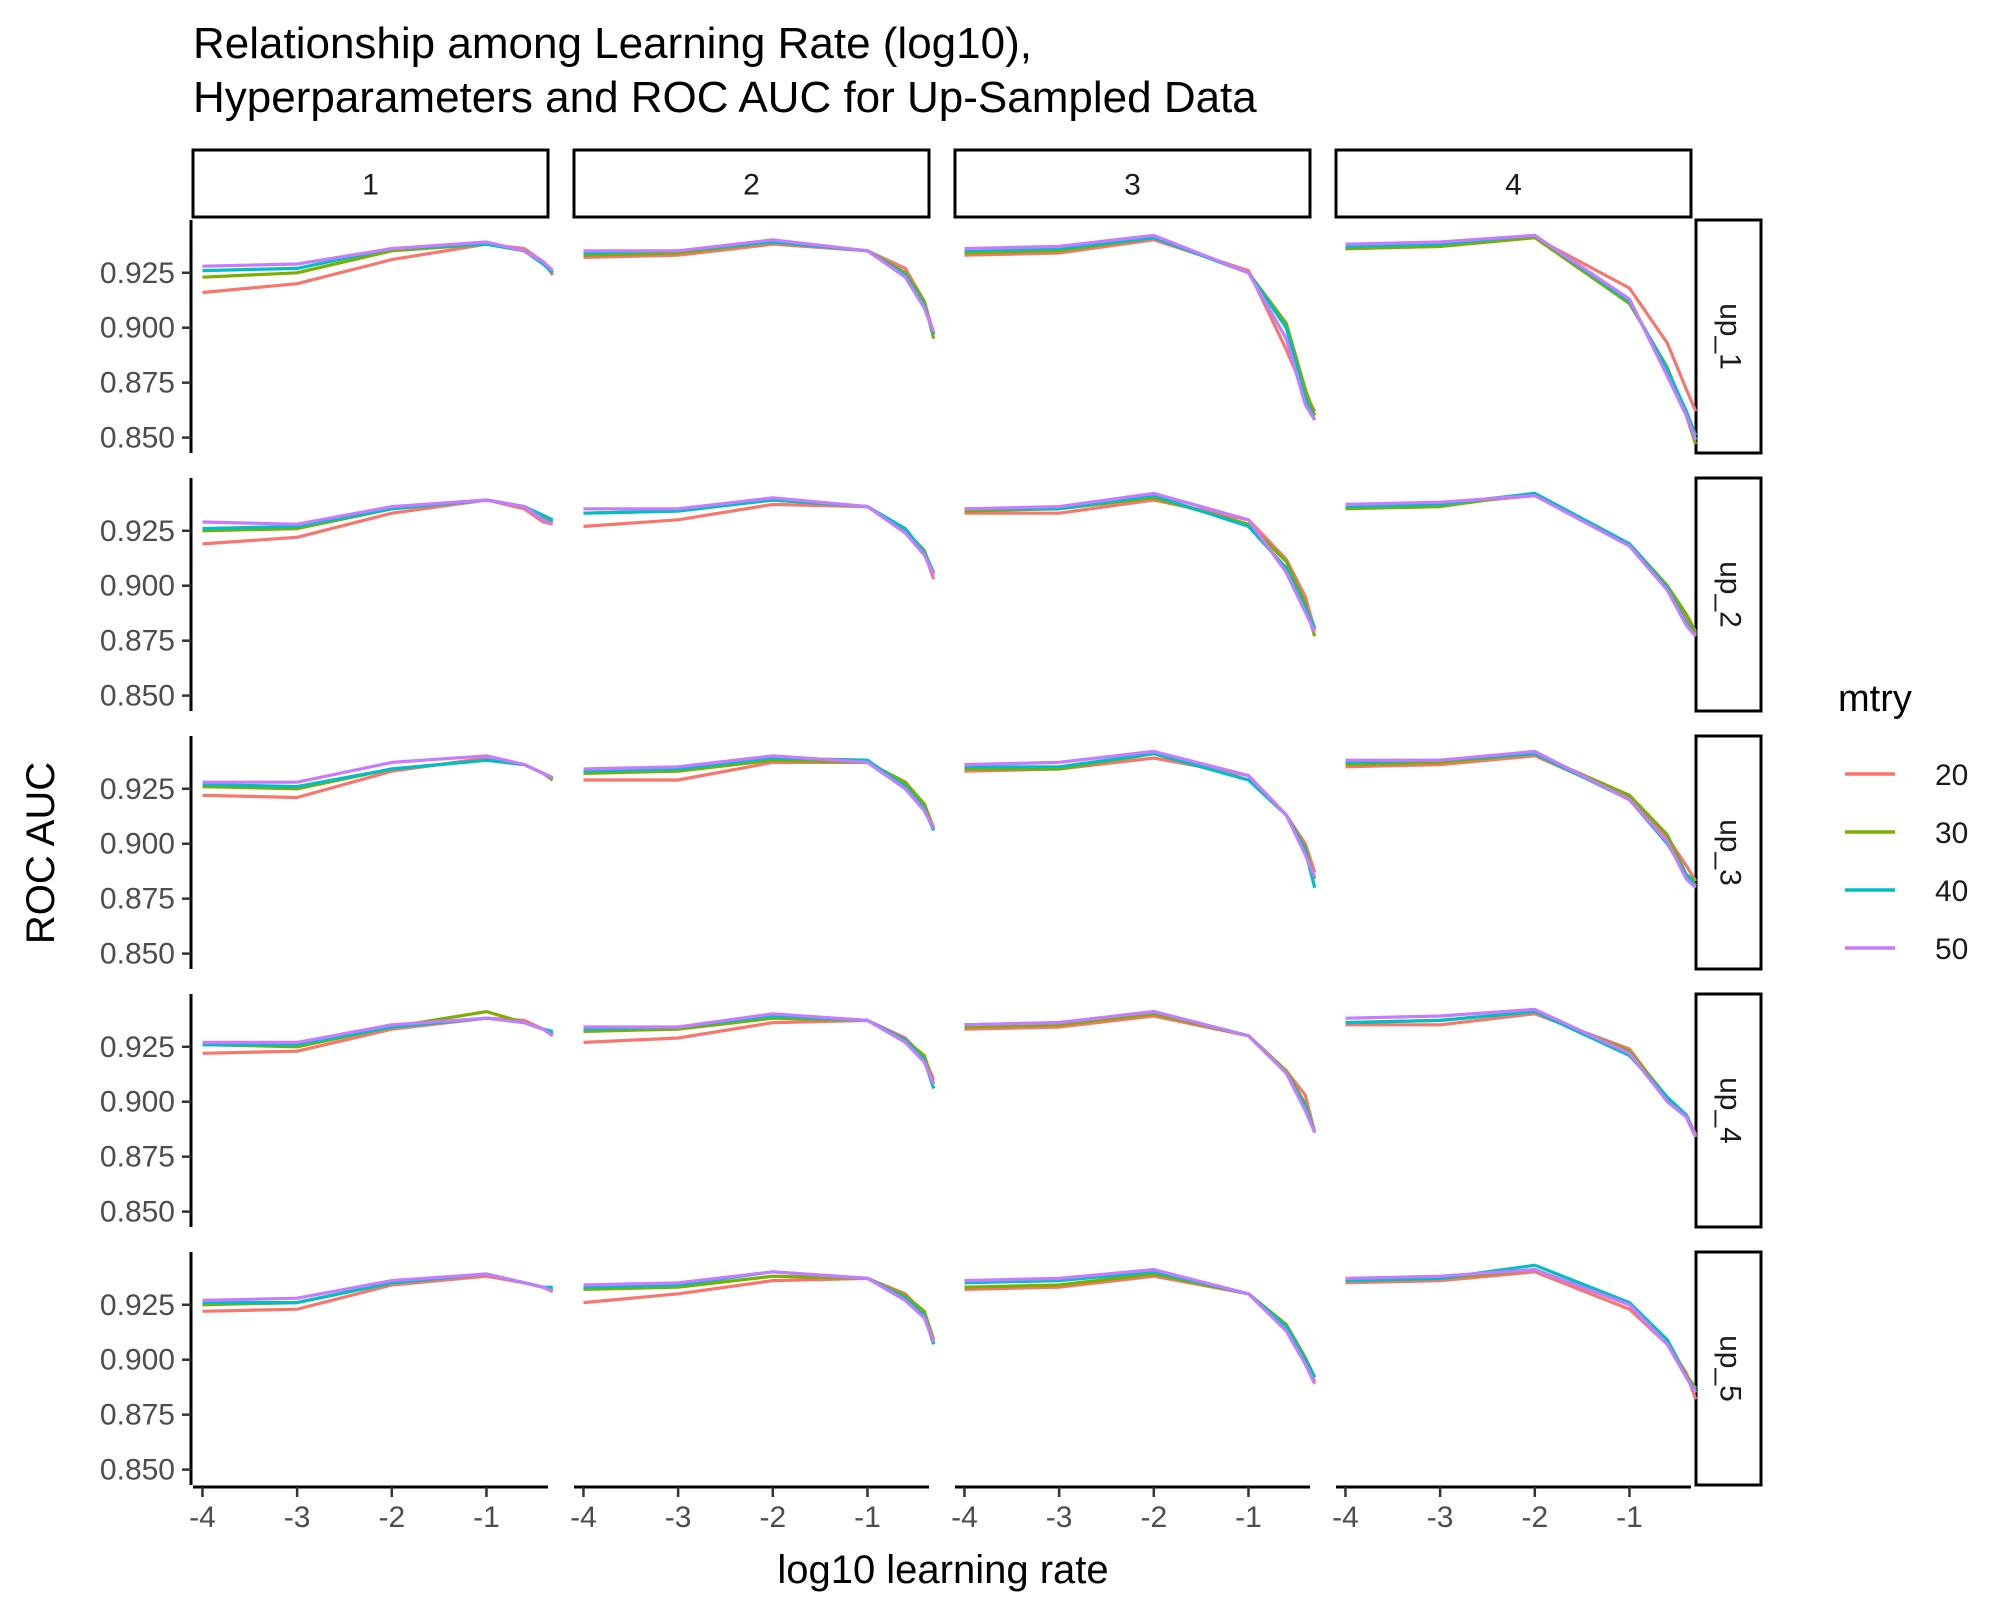 This screenshot has width=1995, height=1600. Describe the element at coordinates (1951, 949) in the screenshot. I see `legend-label-50: 50` at that location.